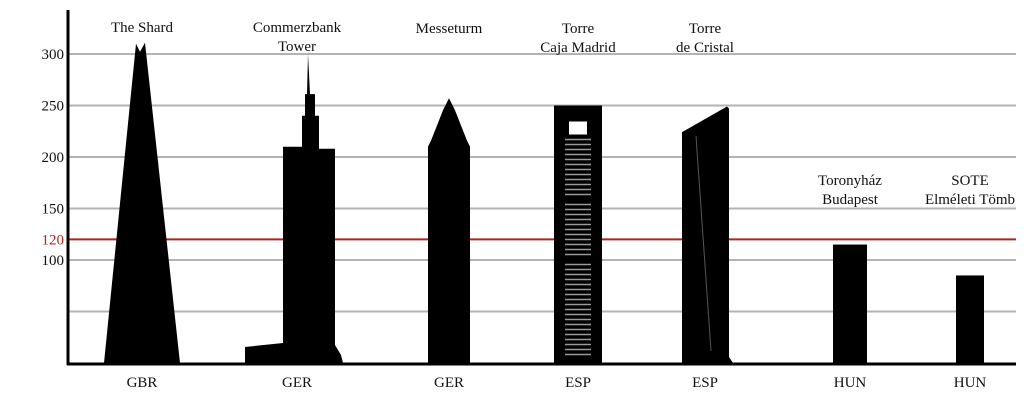  I want to click on building-sote-elmeleti-tomb, so click(970, 319).